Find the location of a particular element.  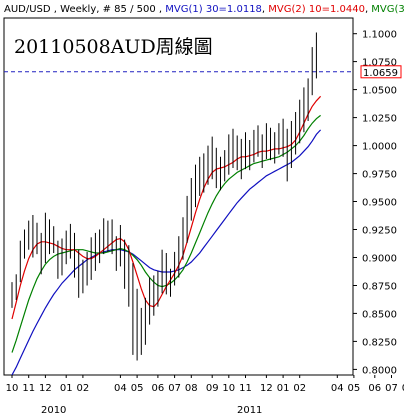

last-price-label: 1.0659 is located at coordinates (380, 73).